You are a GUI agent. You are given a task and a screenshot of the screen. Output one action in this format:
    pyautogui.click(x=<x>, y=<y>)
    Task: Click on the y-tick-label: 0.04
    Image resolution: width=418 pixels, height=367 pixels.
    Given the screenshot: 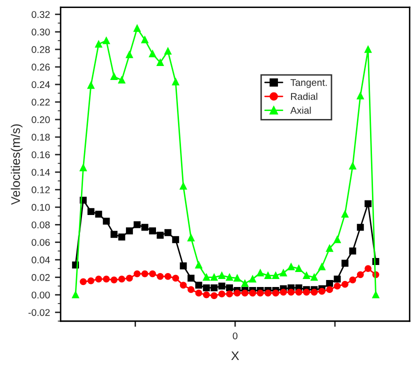 What is the action you would take?
    pyautogui.click(x=41, y=260)
    